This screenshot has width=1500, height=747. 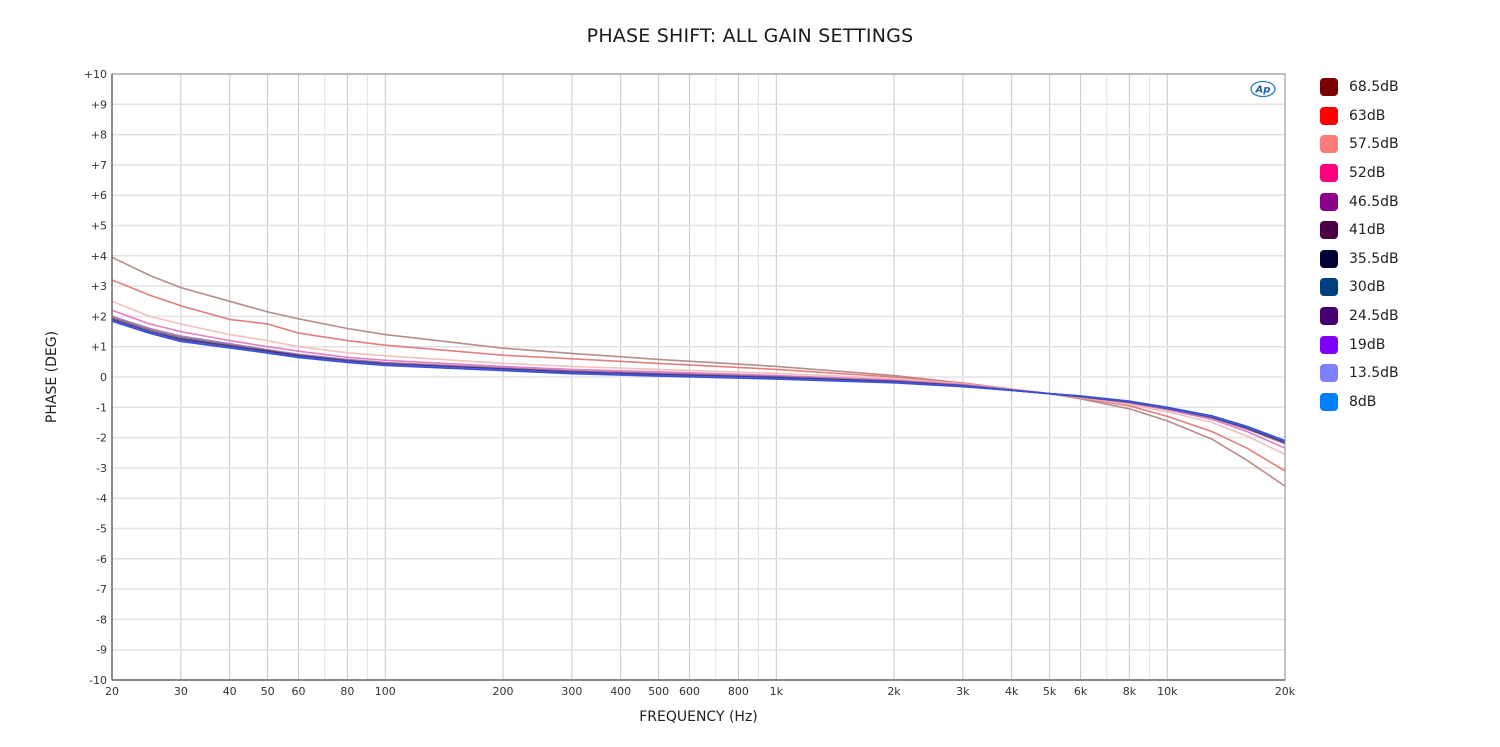 I want to click on chart-title: PHASE SHIFT: ALL GAIN SETTINGS, so click(x=750, y=36).